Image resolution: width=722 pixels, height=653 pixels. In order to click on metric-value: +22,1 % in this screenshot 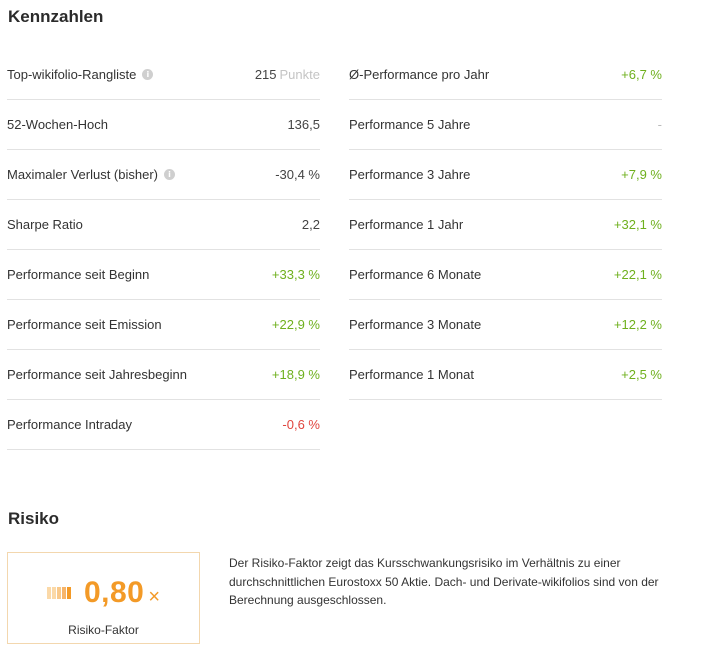, I will do `click(637, 274)`.